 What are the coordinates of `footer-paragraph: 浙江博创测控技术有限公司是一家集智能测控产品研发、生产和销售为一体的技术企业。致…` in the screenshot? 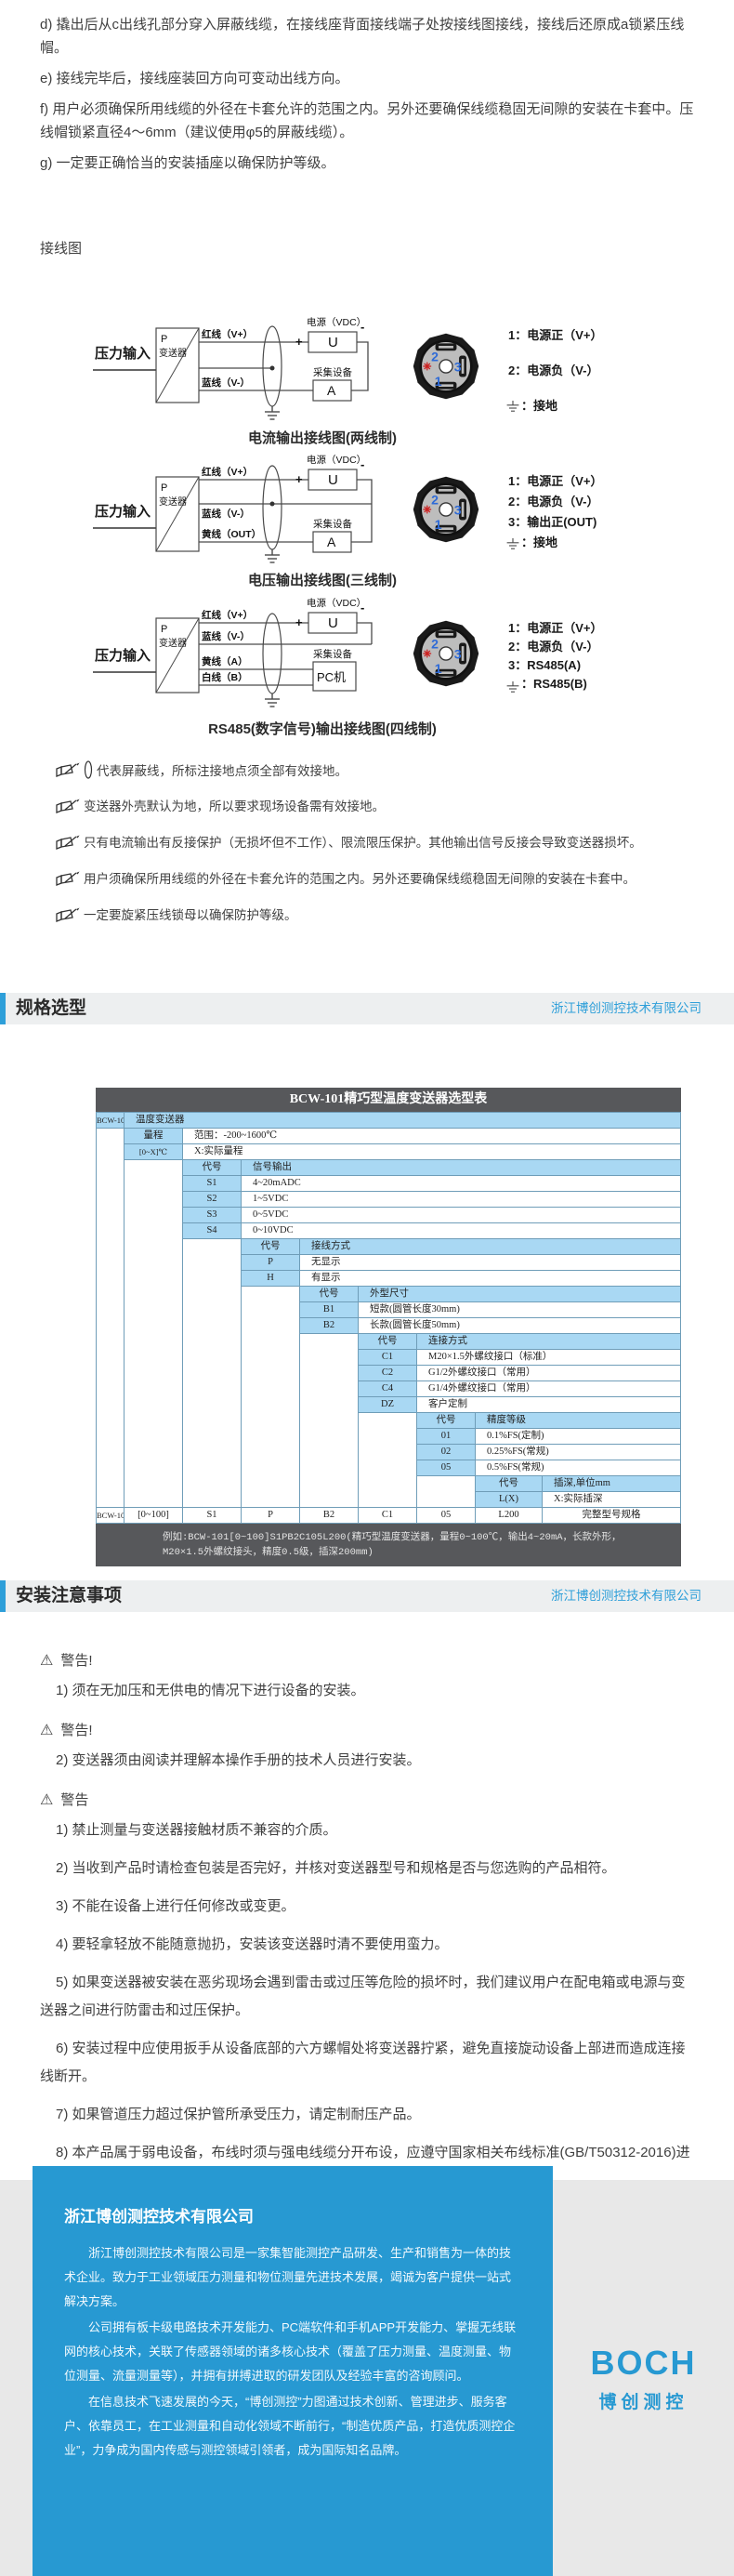 It's located at (288, 2277).